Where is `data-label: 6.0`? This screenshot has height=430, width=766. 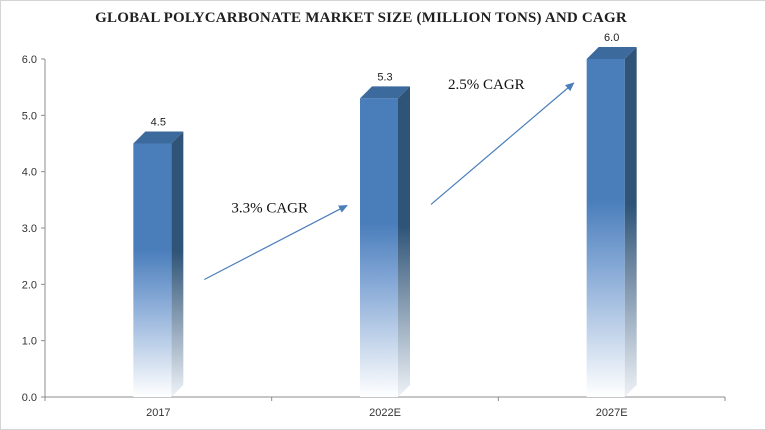 data-label: 6.0 is located at coordinates (611, 38).